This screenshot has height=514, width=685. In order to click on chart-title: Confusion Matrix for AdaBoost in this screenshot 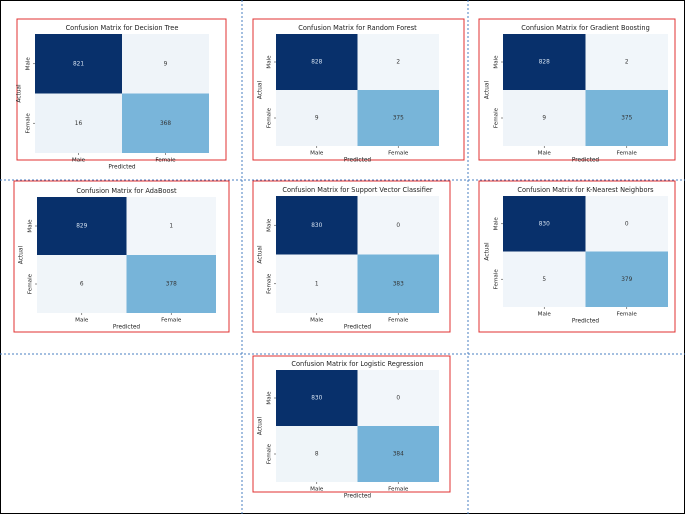, I will do `click(126, 191)`.